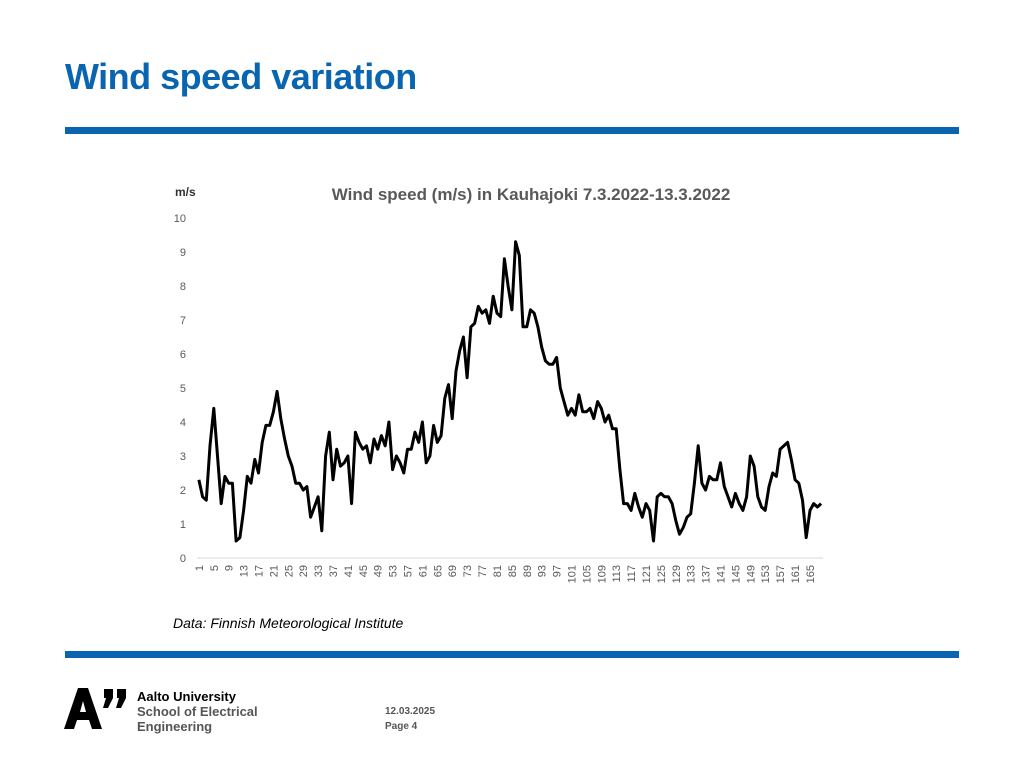 This screenshot has height=768, width=1024. I want to click on x-tick-label: 141, so click(722, 574).